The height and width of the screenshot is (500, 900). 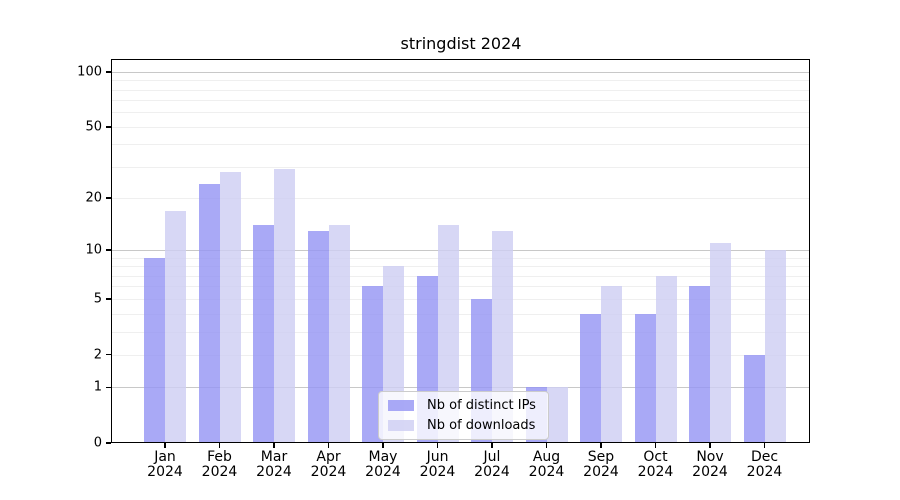 What do you see at coordinates (372, 364) in the screenshot?
I see `bar-distinct-ips-may` at bounding box center [372, 364].